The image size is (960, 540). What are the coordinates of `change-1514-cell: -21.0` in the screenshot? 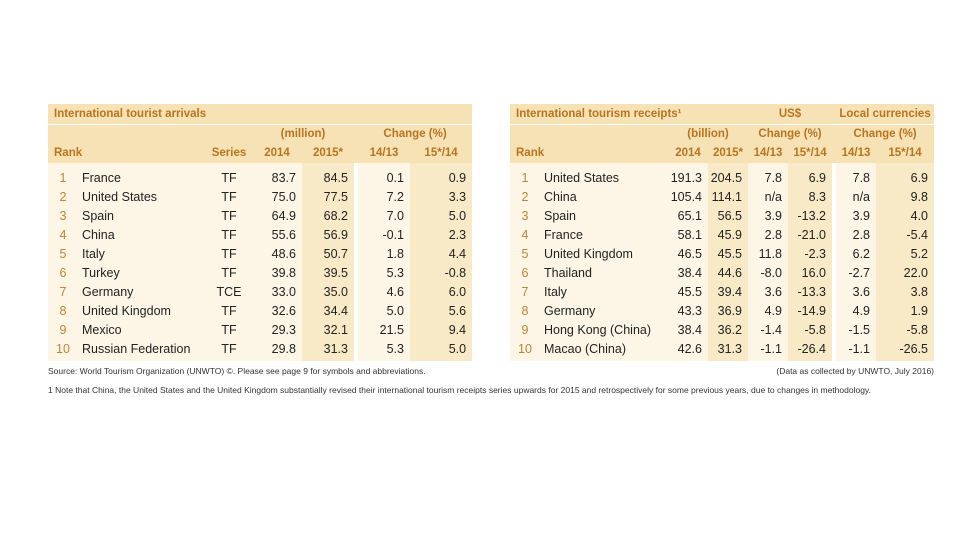 It's located at (810, 235).